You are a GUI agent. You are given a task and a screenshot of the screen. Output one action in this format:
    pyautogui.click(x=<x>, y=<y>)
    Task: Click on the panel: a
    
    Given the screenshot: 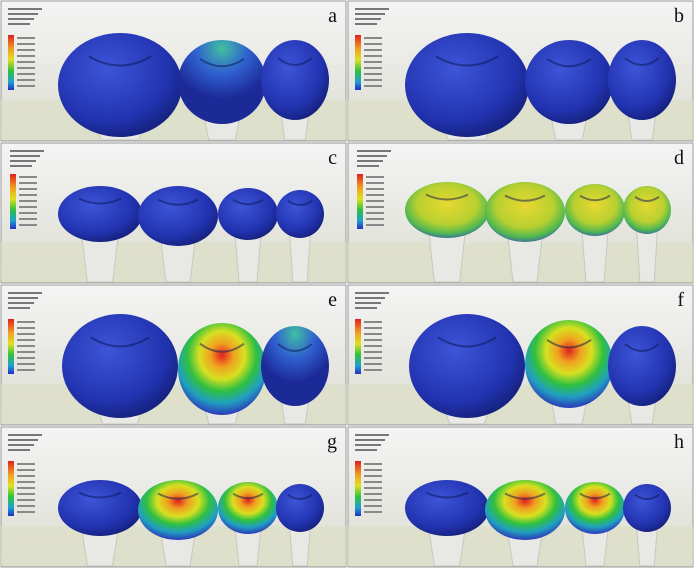 What is the action you would take?
    pyautogui.click(x=173, y=71)
    